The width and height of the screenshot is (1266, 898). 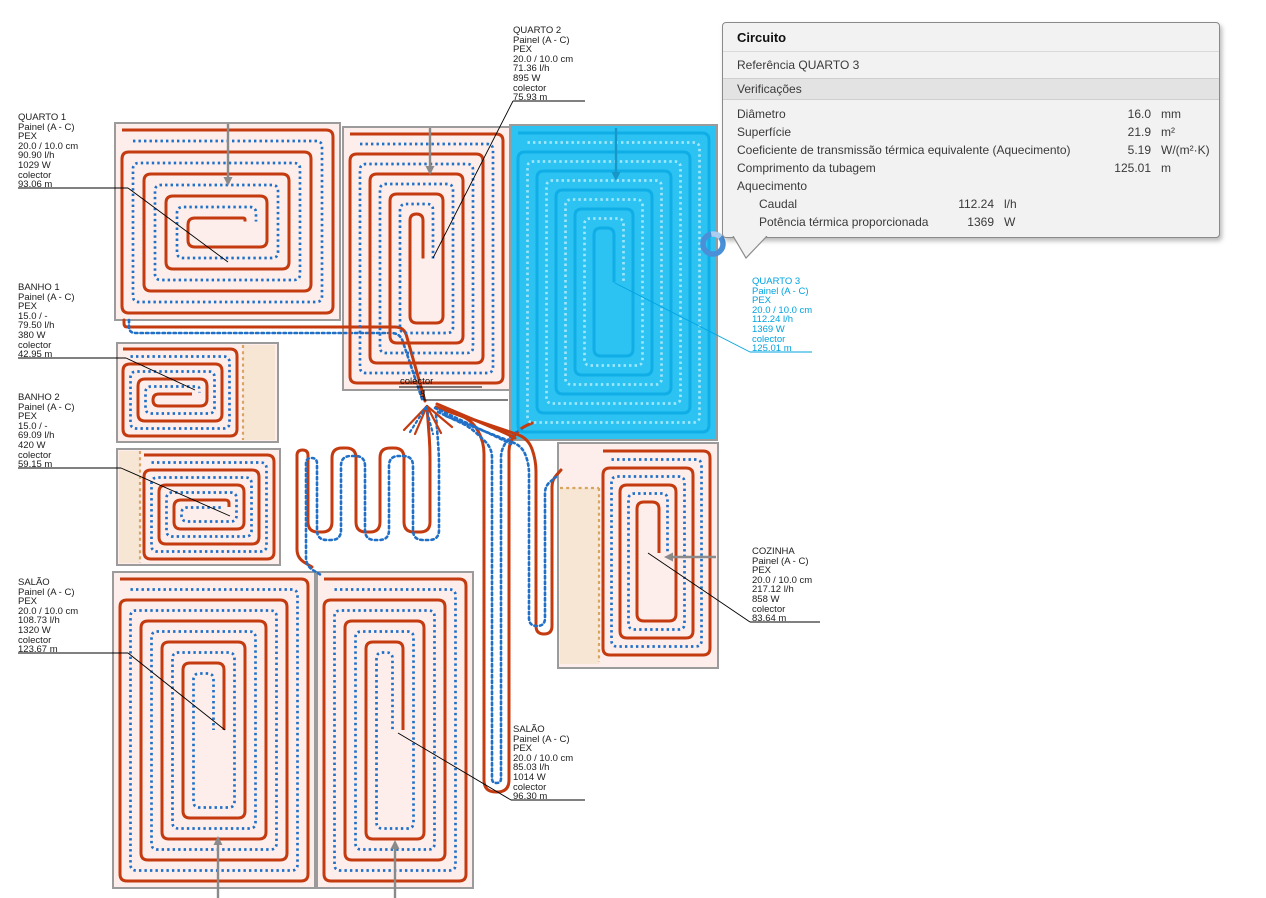 I want to click on room-label-line: 112.24 l/h, so click(x=773, y=320).